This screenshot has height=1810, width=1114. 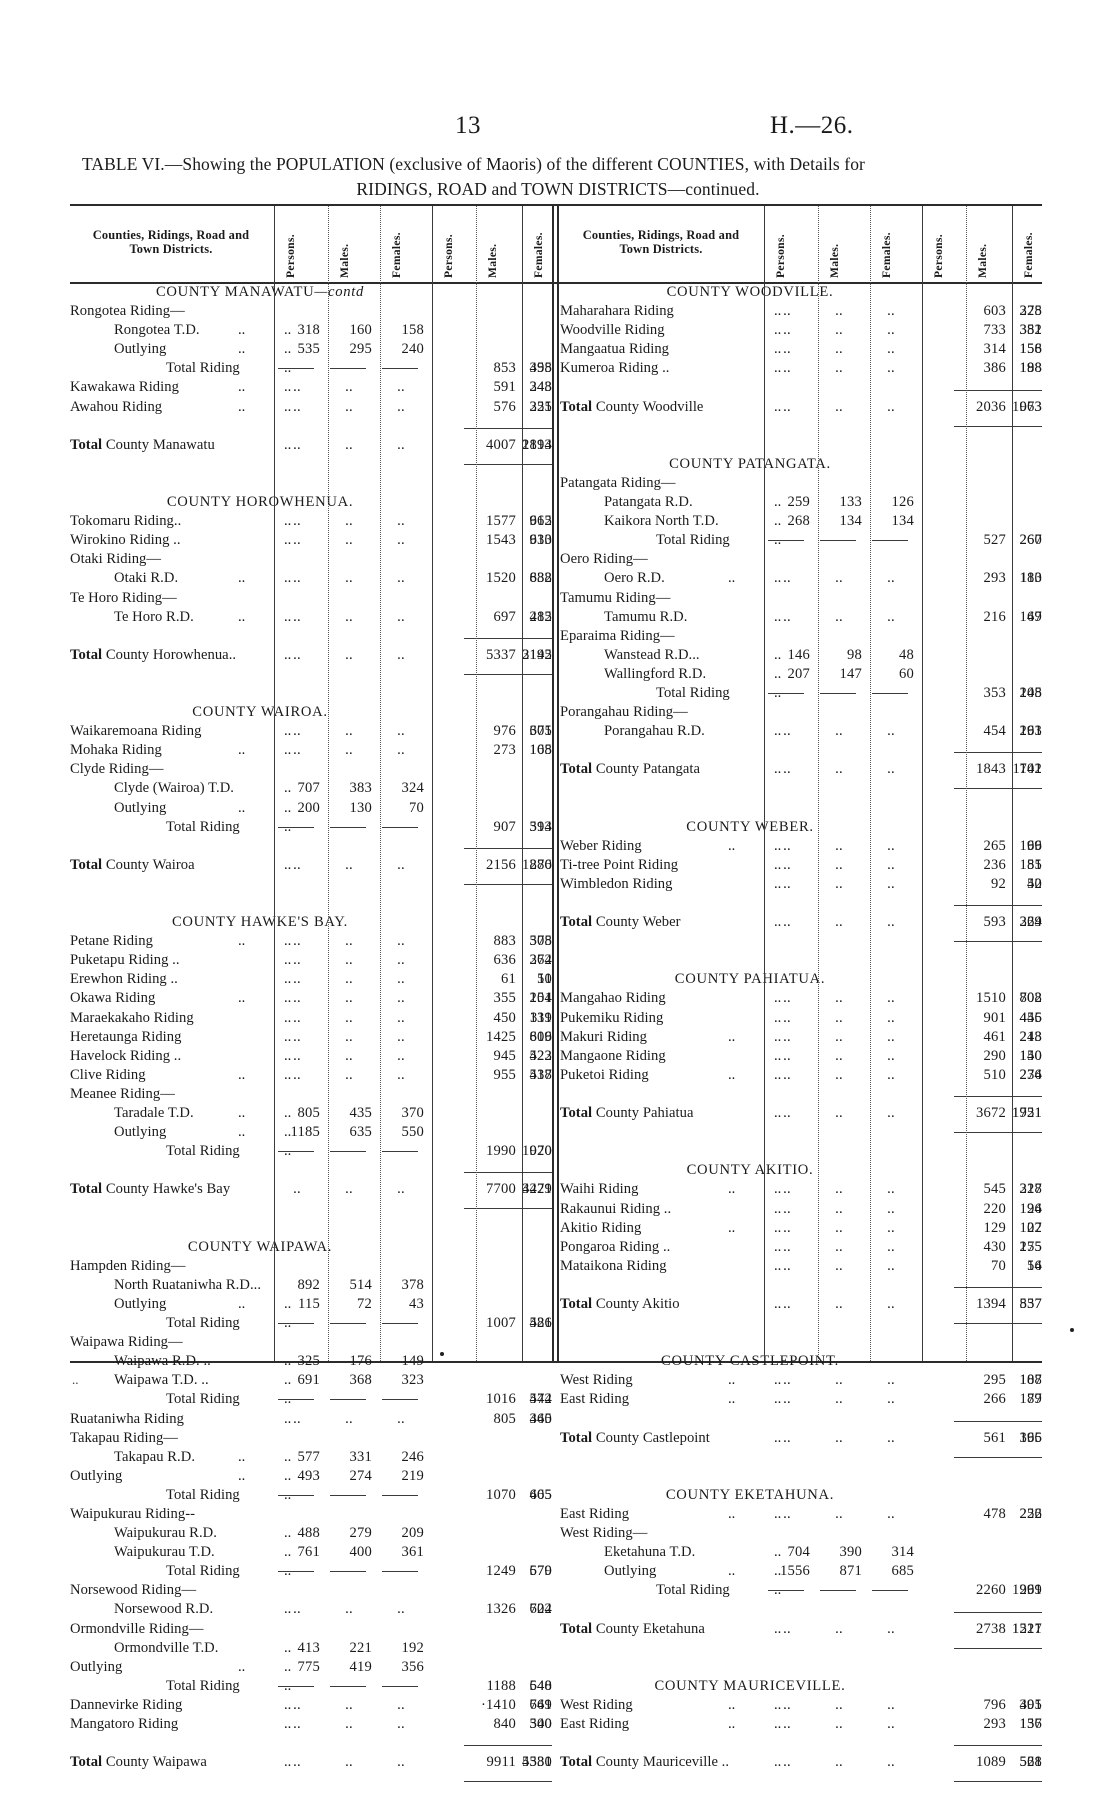 I want to click on cell-males-a: 635, so click(x=360, y=1132).